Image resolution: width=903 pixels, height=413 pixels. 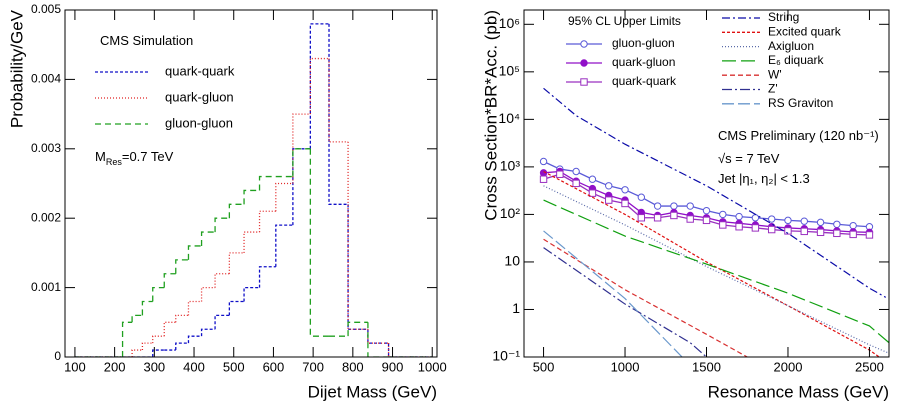 I want to click on x-tick-label: 400, so click(x=194, y=366).